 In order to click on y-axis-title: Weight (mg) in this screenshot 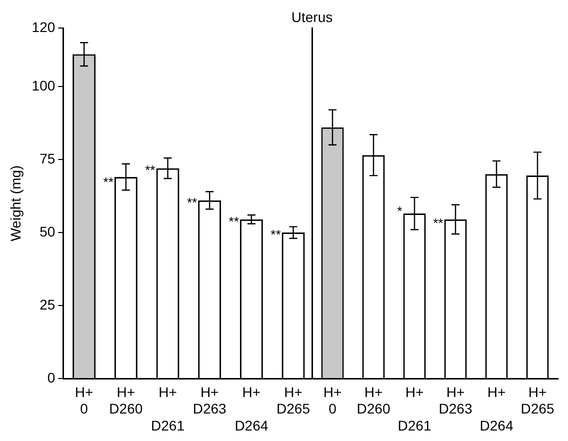, I will do `click(15, 203)`.